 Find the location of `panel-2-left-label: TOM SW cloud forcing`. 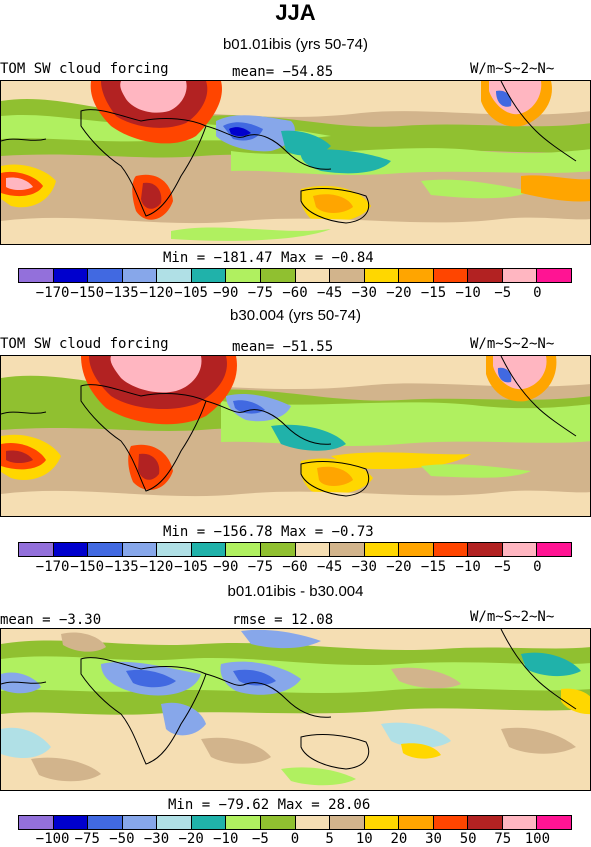

panel-2-left-label: TOM SW cloud forcing is located at coordinates (84, 344).